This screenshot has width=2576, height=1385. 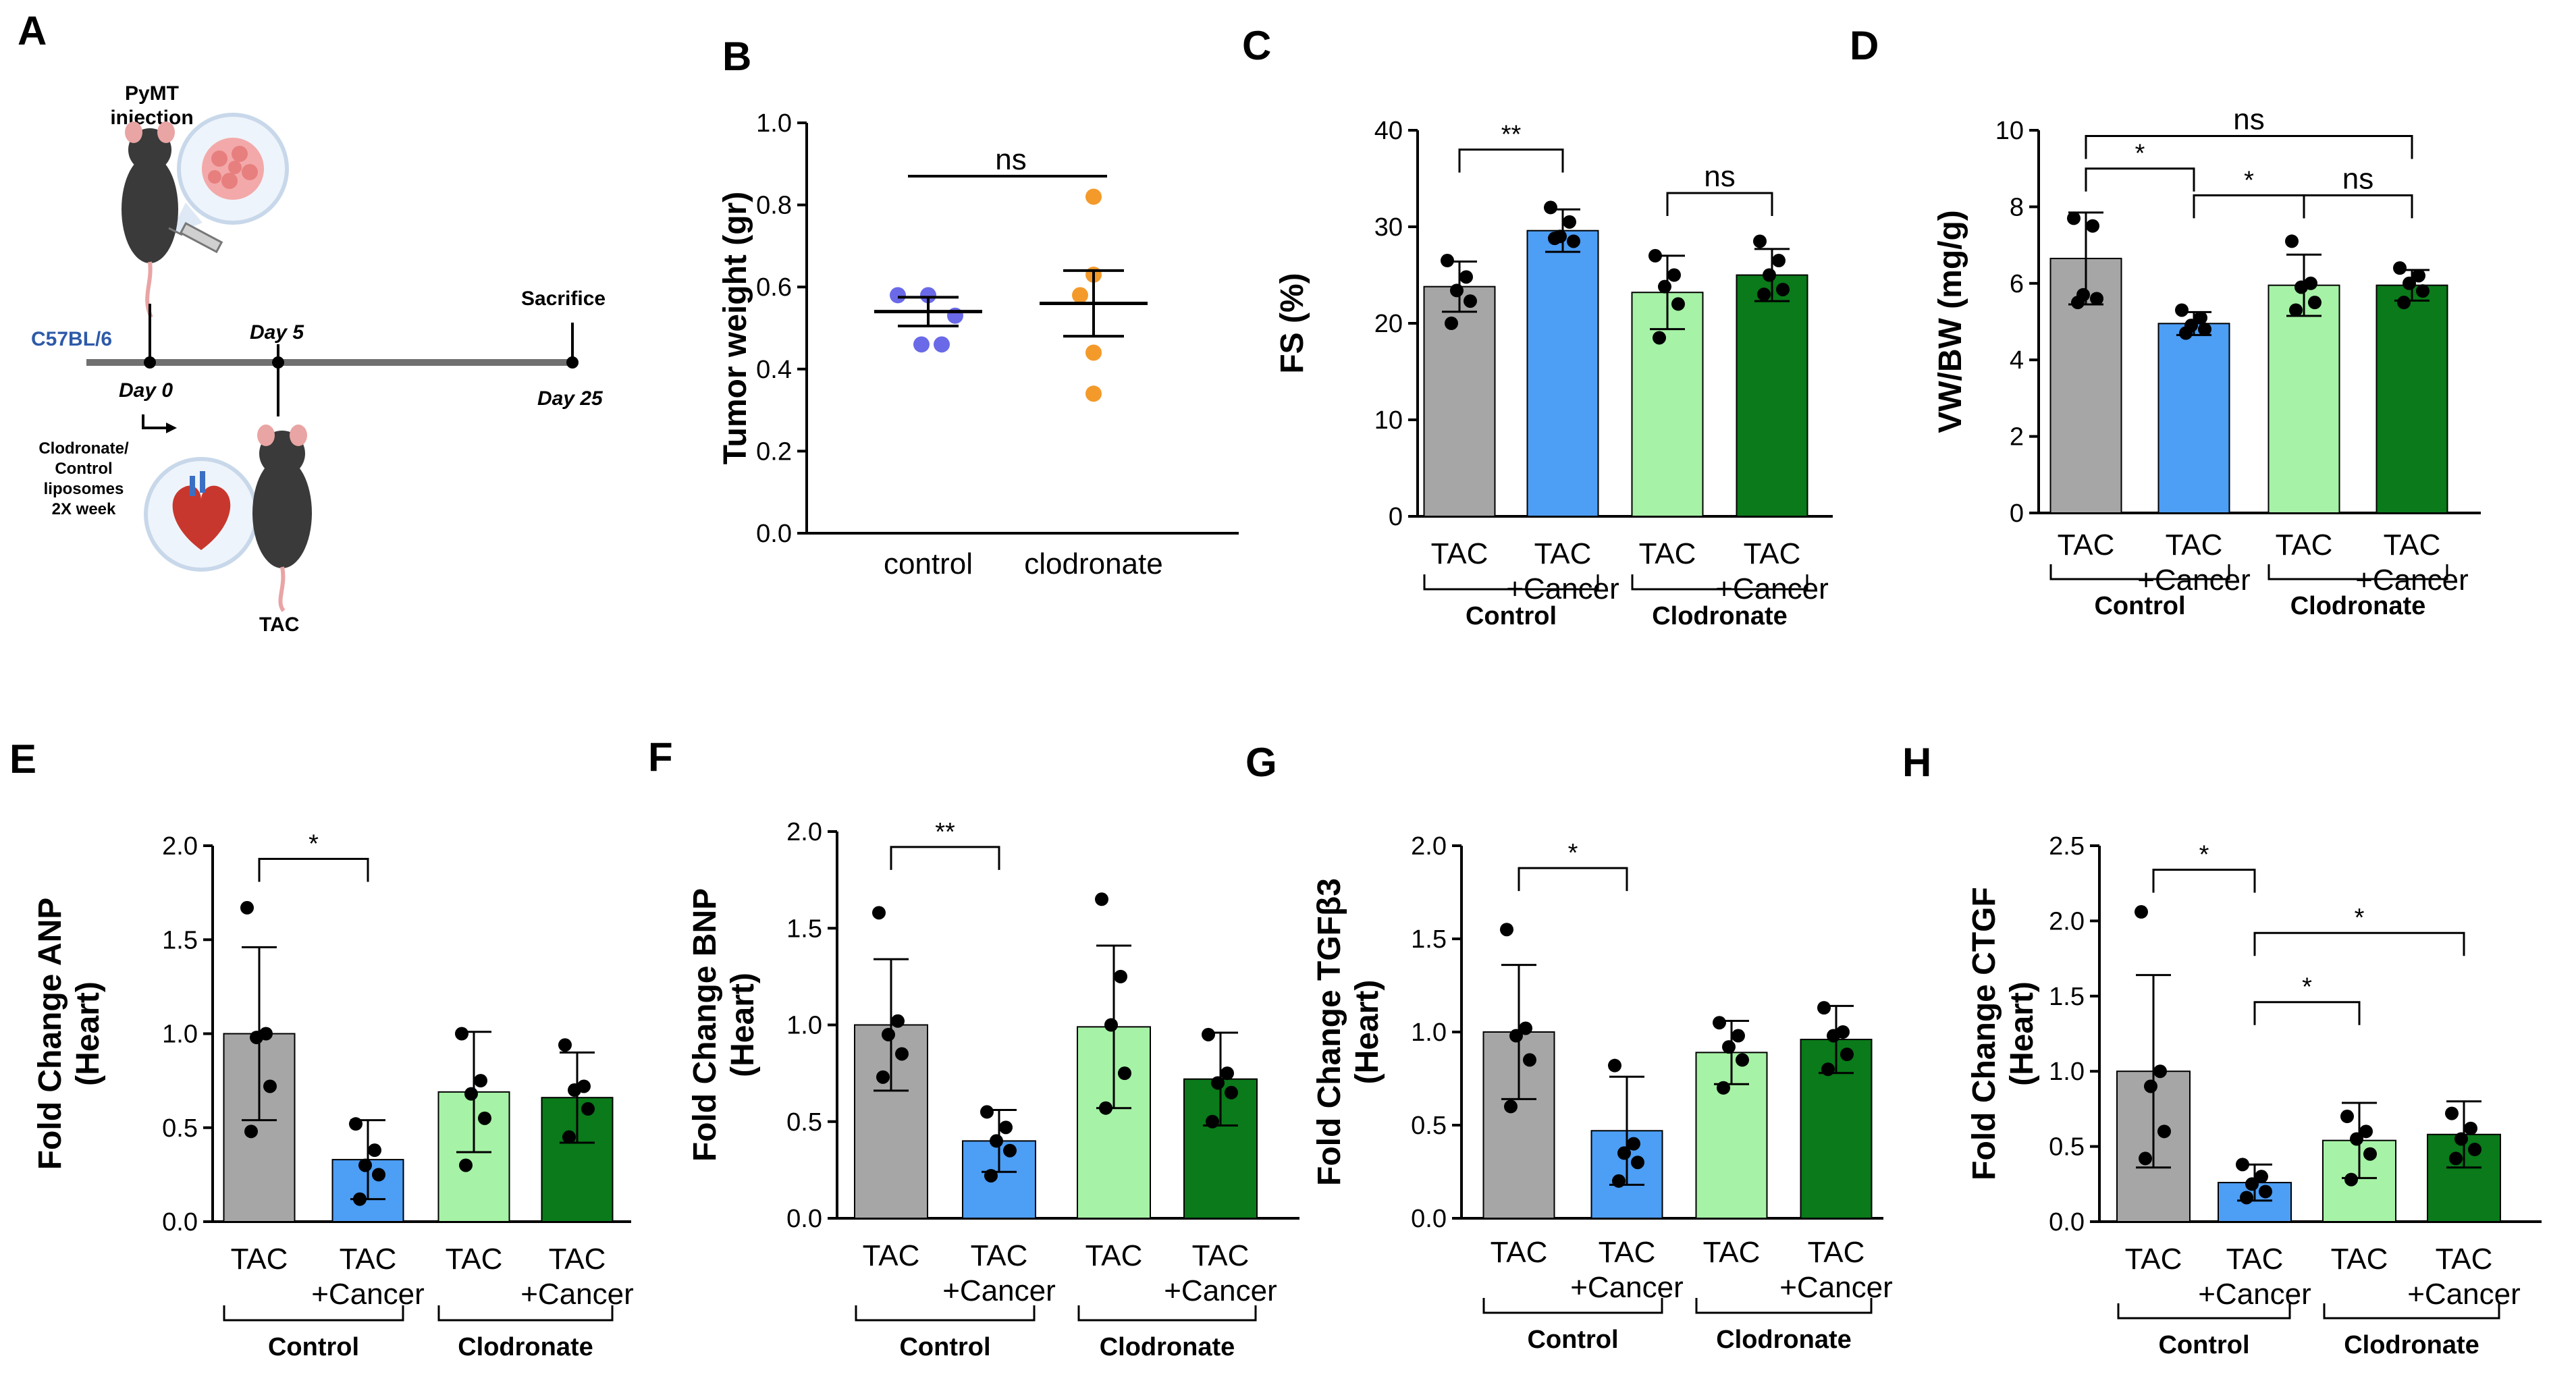 I want to click on day5-label: Day 5, so click(x=277, y=332).